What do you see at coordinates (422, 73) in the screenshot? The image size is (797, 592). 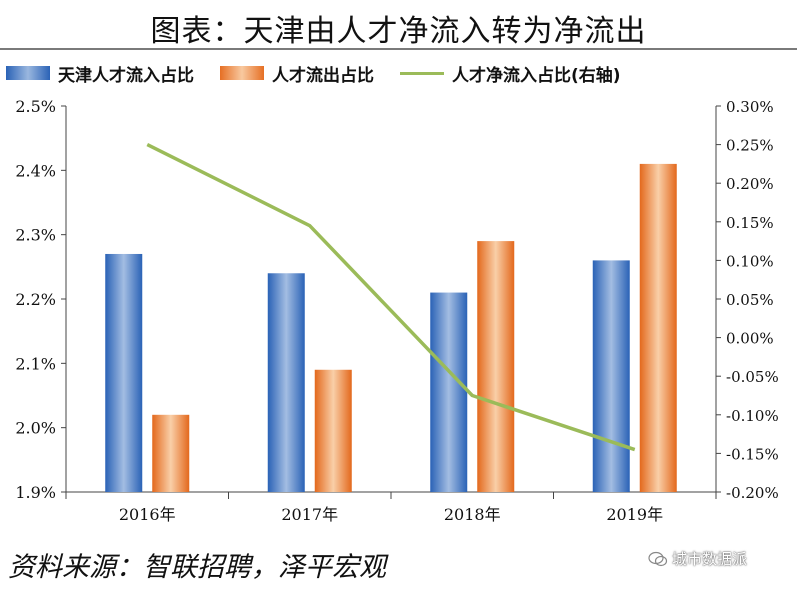 I see `legend-swatch-net` at bounding box center [422, 73].